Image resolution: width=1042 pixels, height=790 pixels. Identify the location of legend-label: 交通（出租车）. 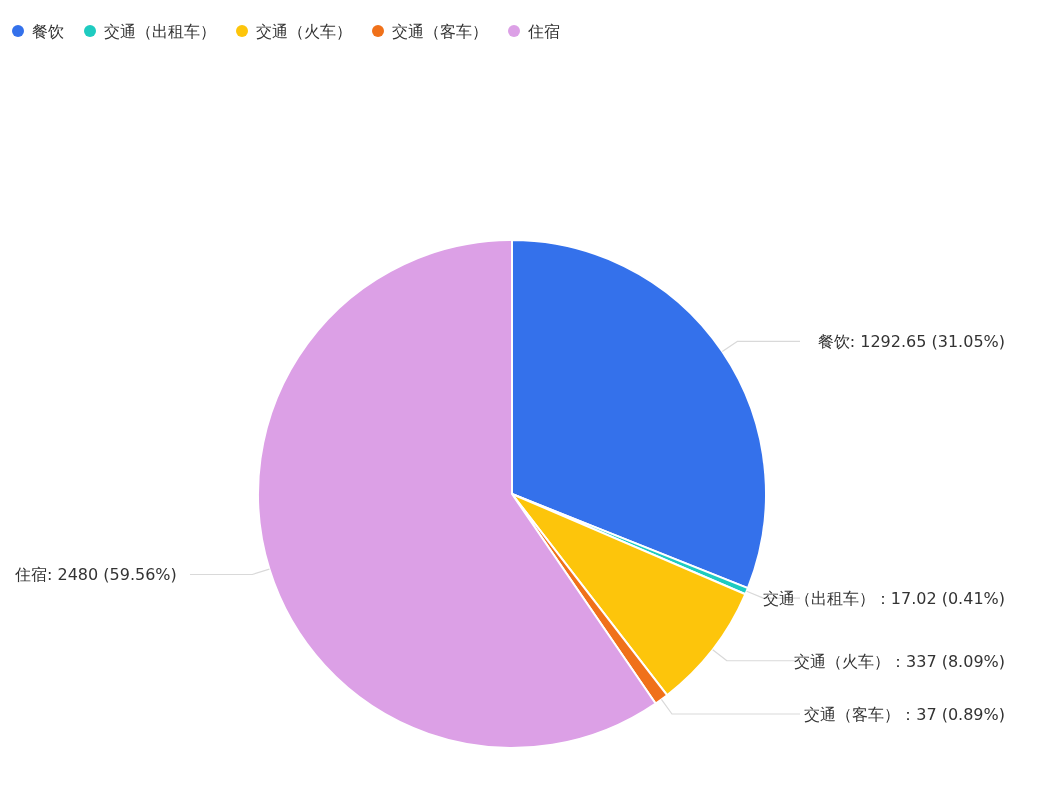
(160, 31).